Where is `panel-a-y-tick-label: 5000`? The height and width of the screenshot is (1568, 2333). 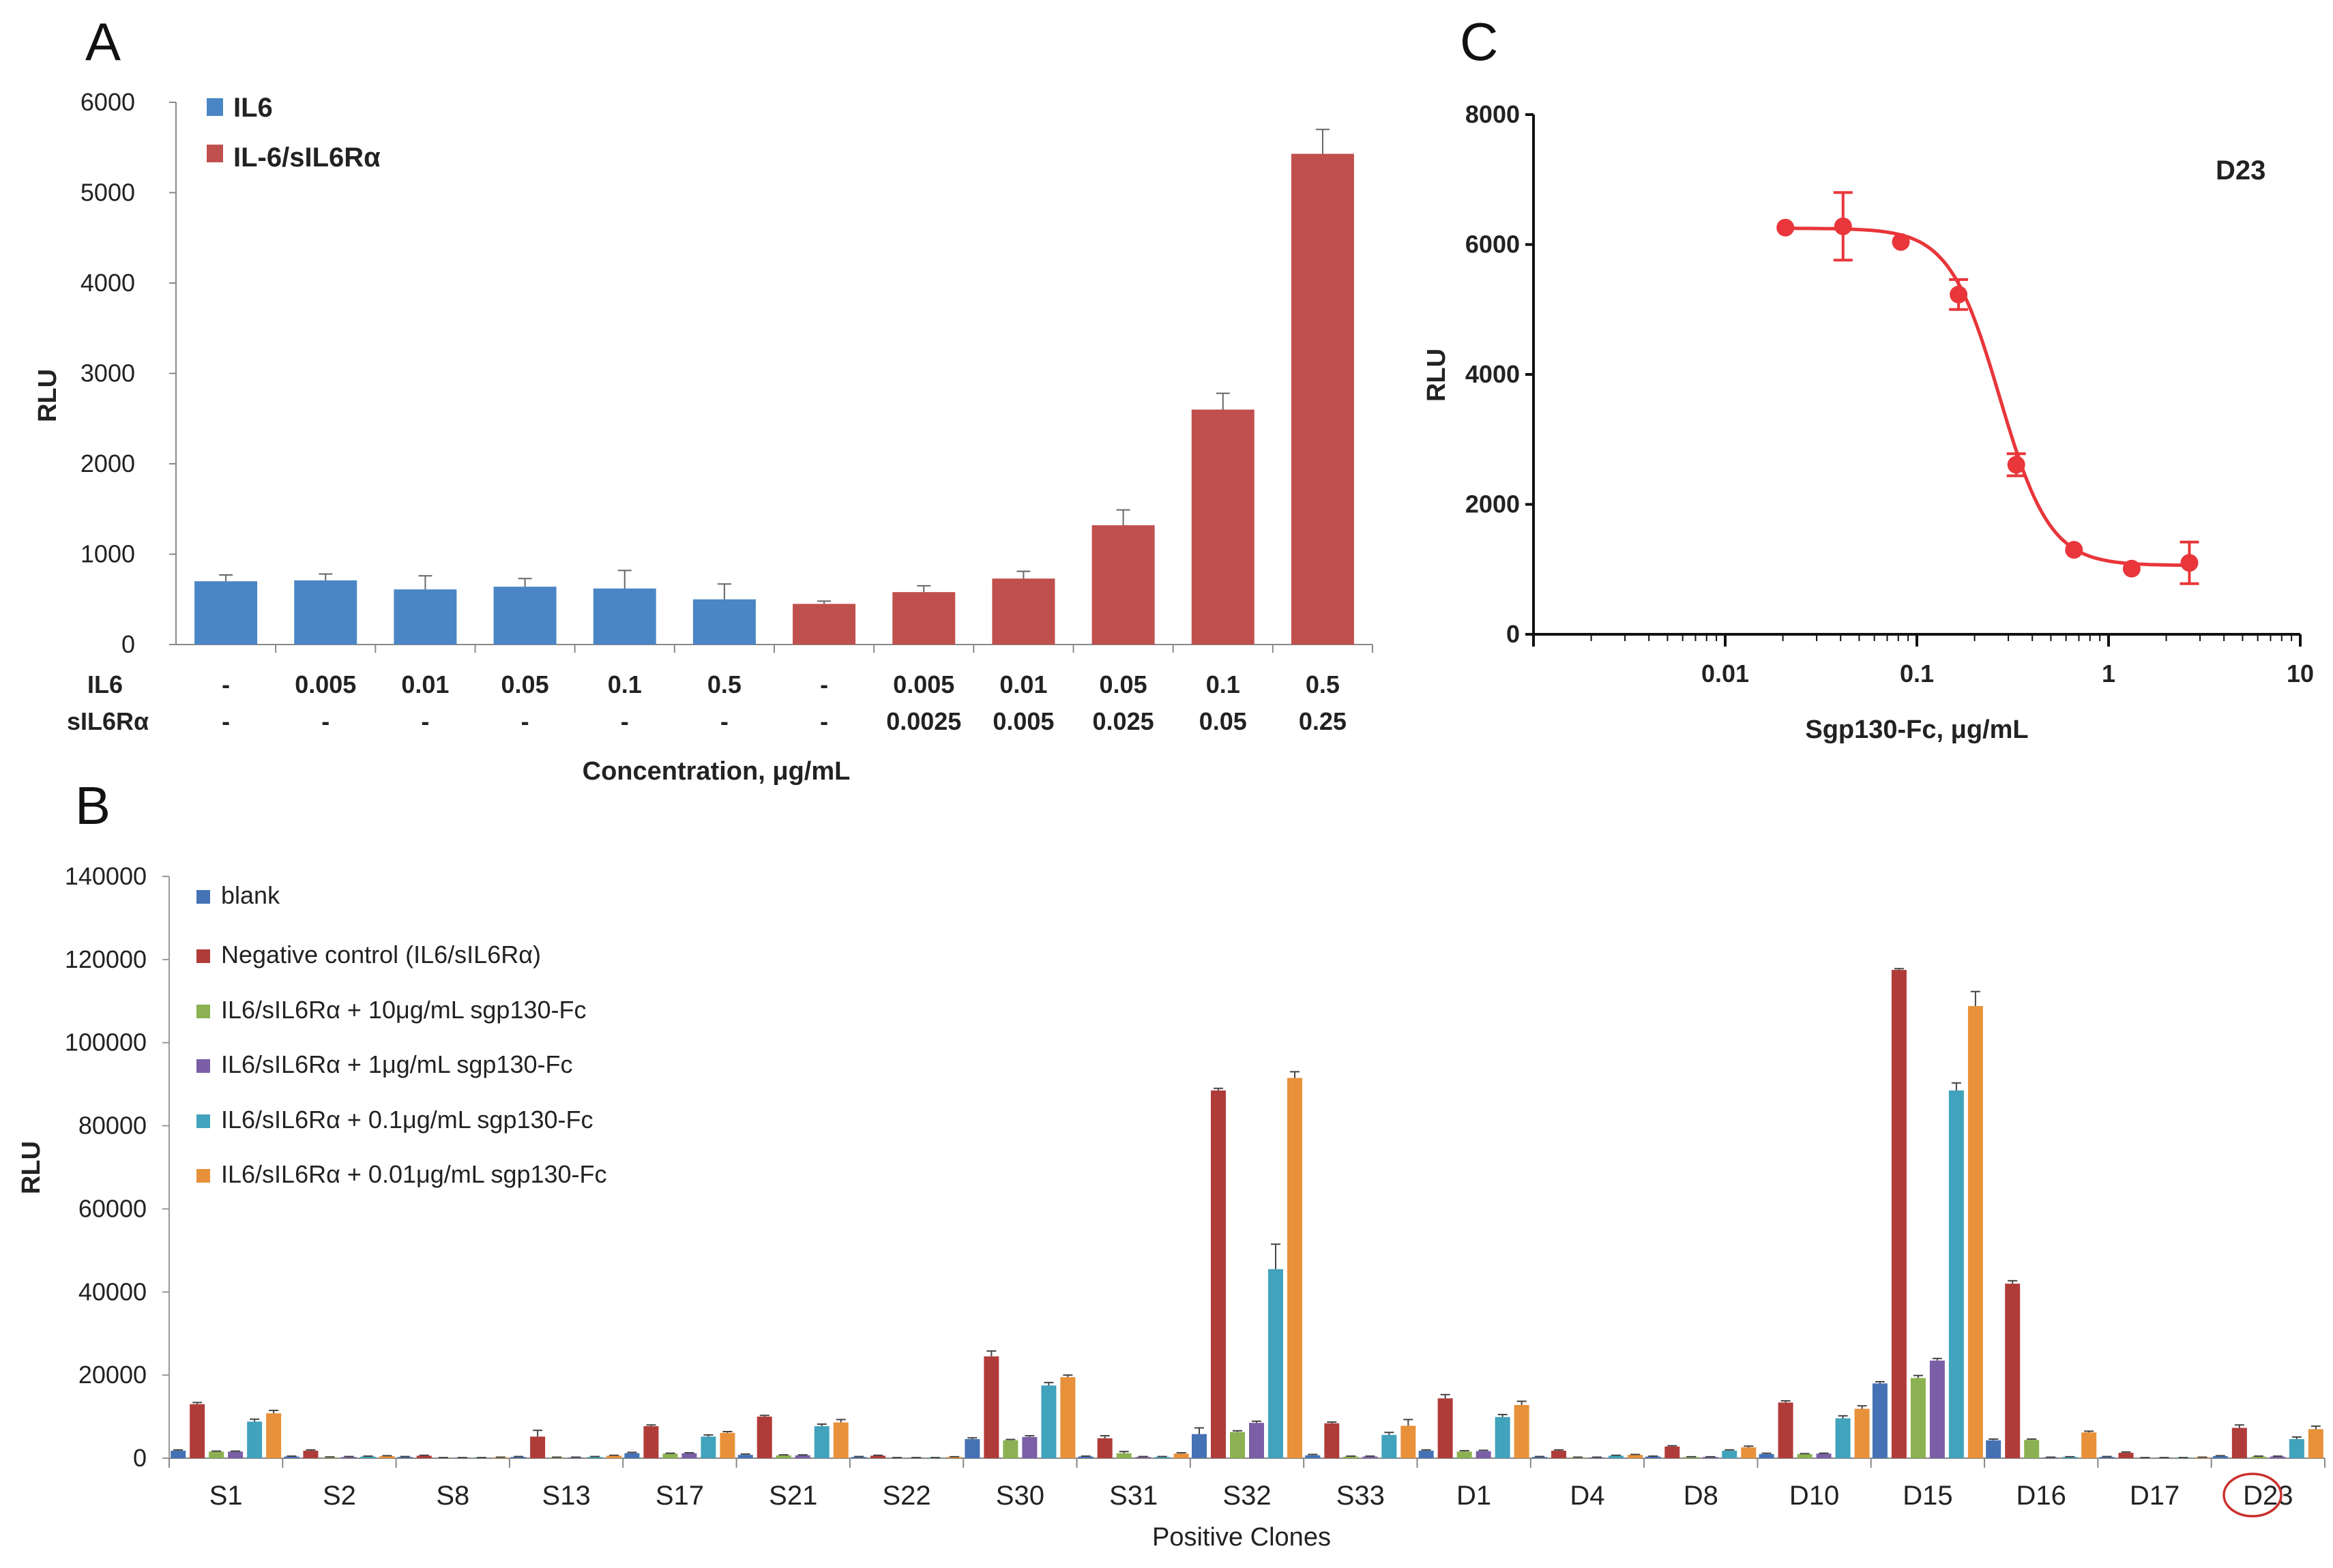
panel-a-y-tick-label: 5000 is located at coordinates (108, 193).